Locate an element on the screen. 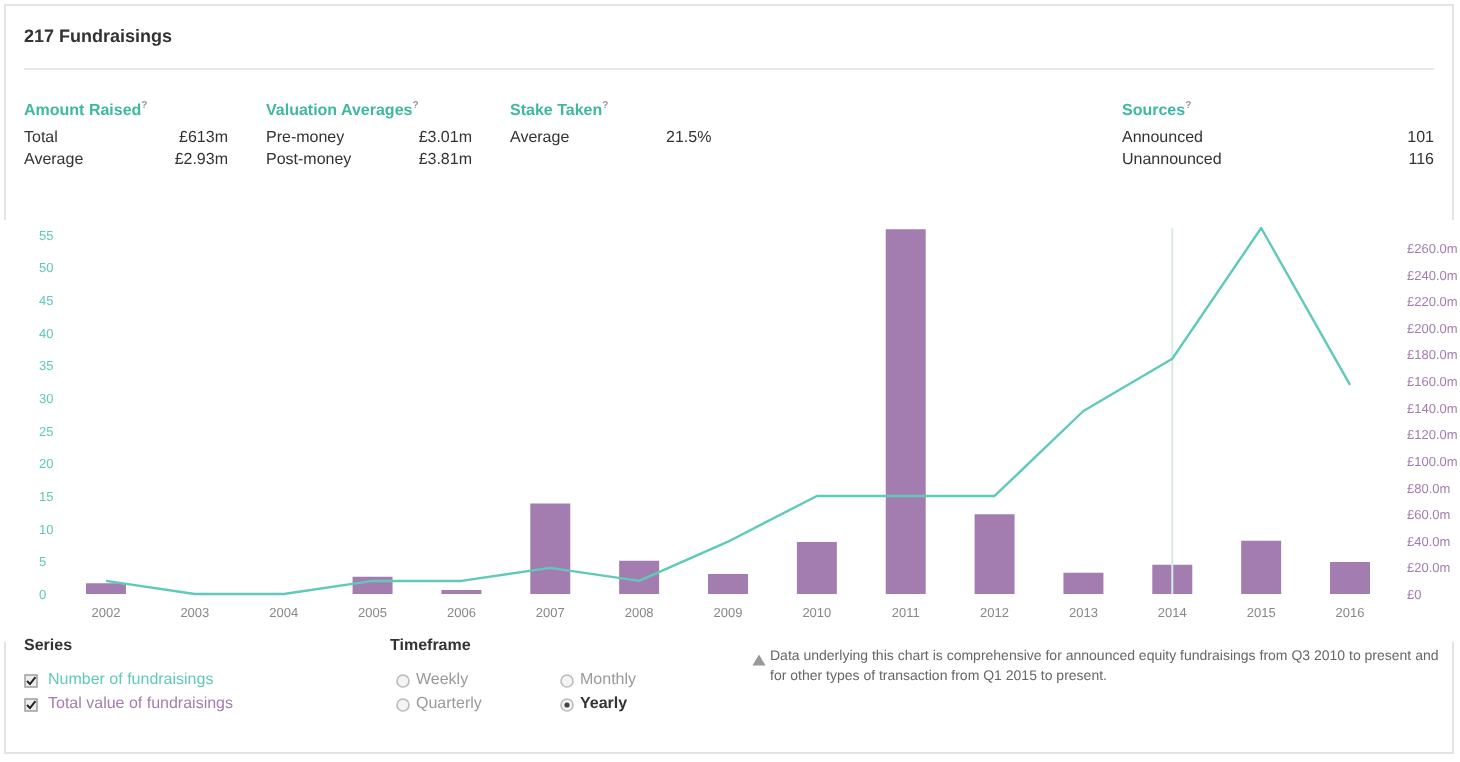  text: 116 is located at coordinates (1421, 160).